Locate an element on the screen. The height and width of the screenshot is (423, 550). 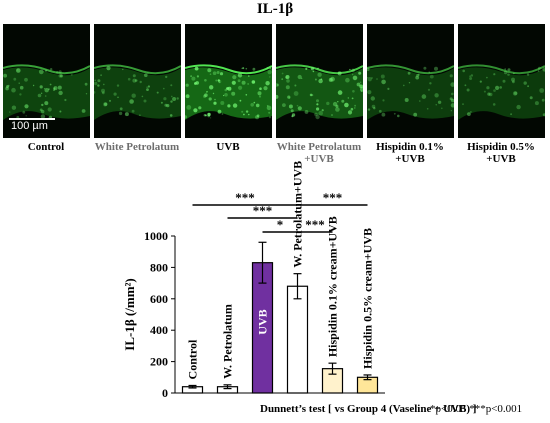
panel-label: Hispidin 0.5% +UVB is located at coordinates (501, 153).